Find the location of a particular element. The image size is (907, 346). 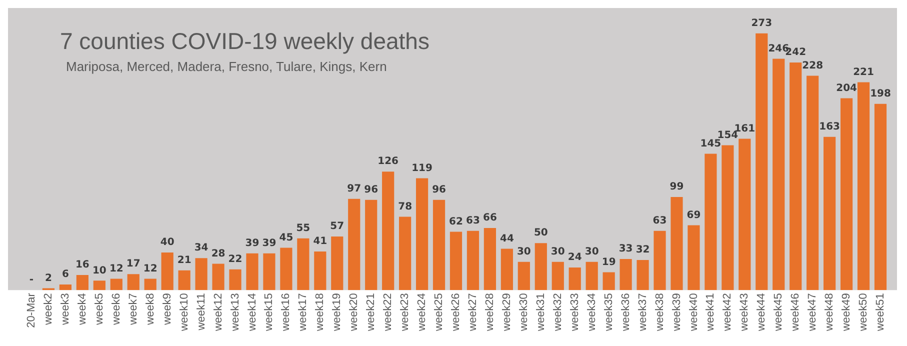

x-tick-label: week32 is located at coordinates (558, 312).